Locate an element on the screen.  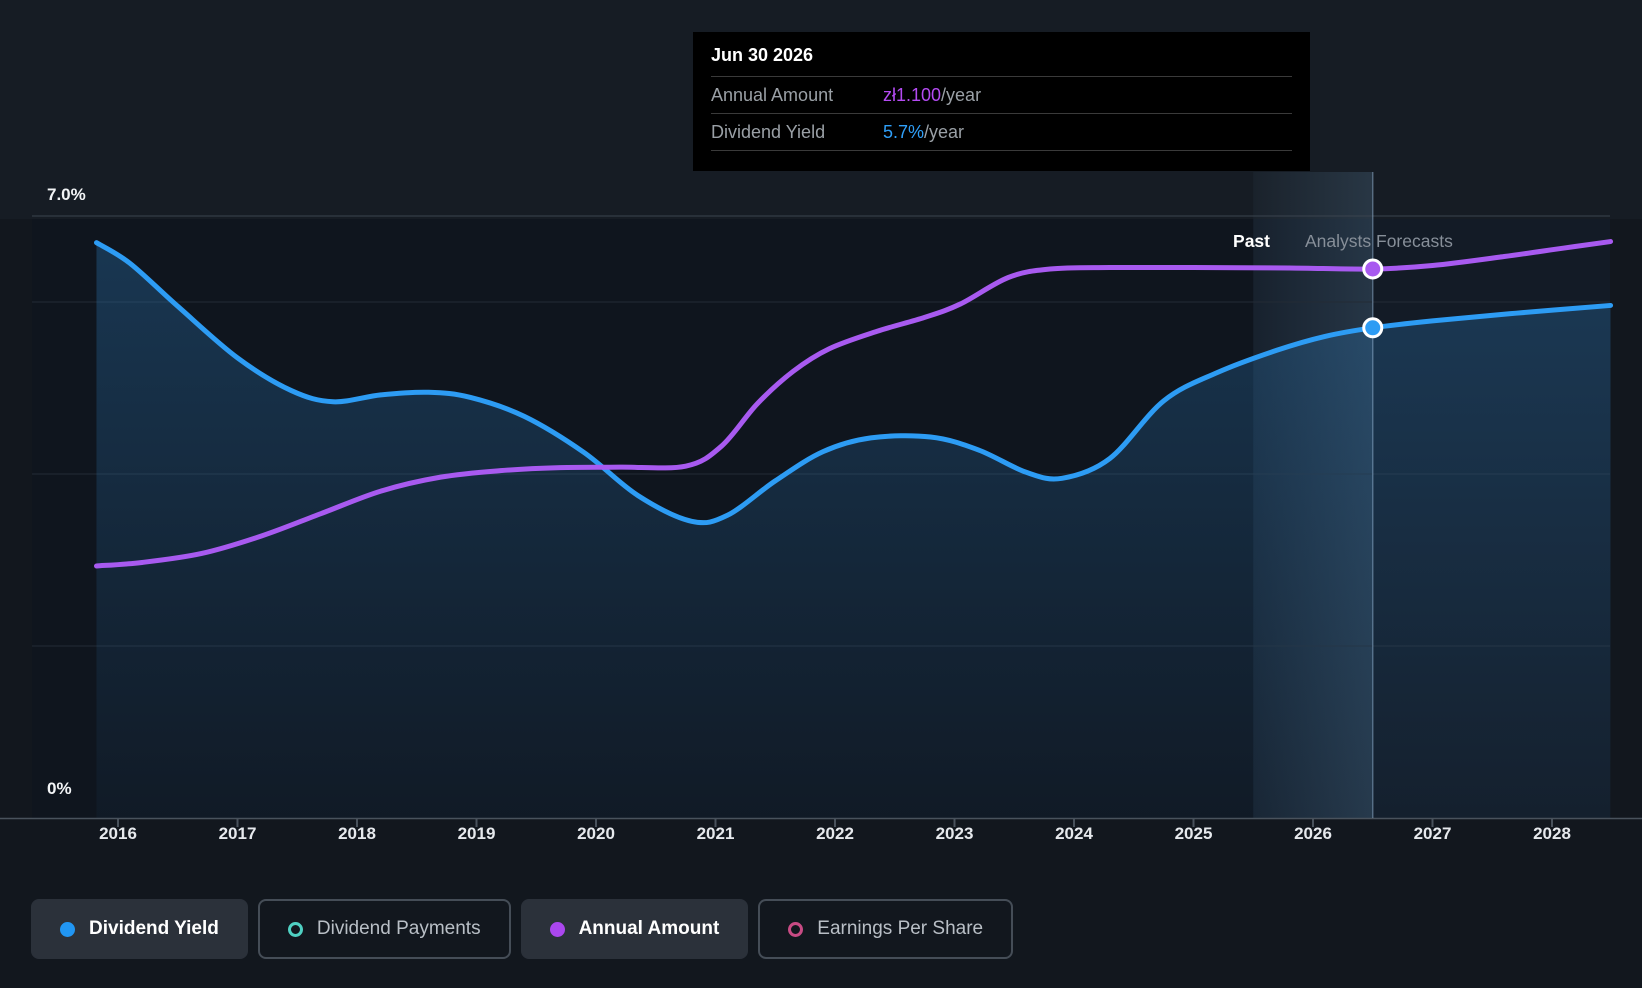
tooltip-label: Annual Amount is located at coordinates (772, 94).